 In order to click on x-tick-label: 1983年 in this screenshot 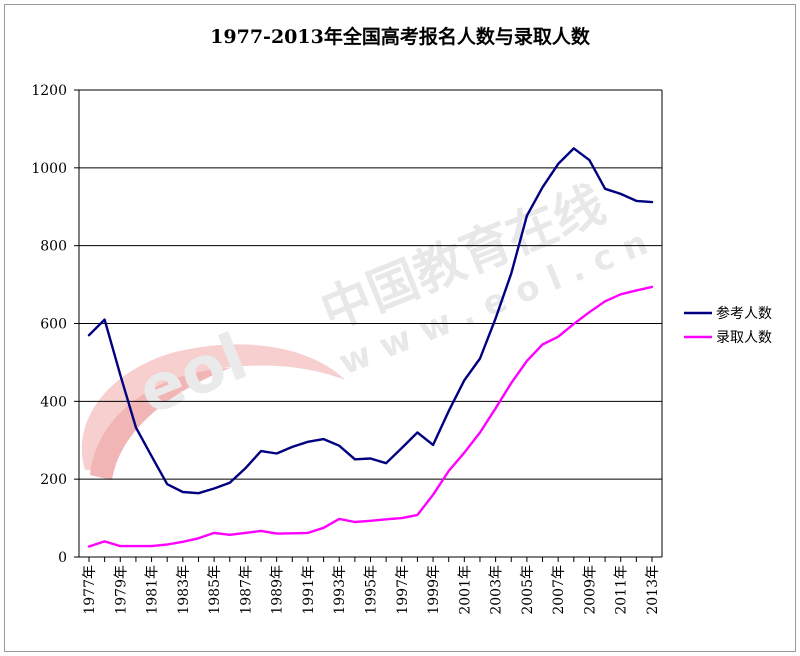, I will do `click(184, 590)`.